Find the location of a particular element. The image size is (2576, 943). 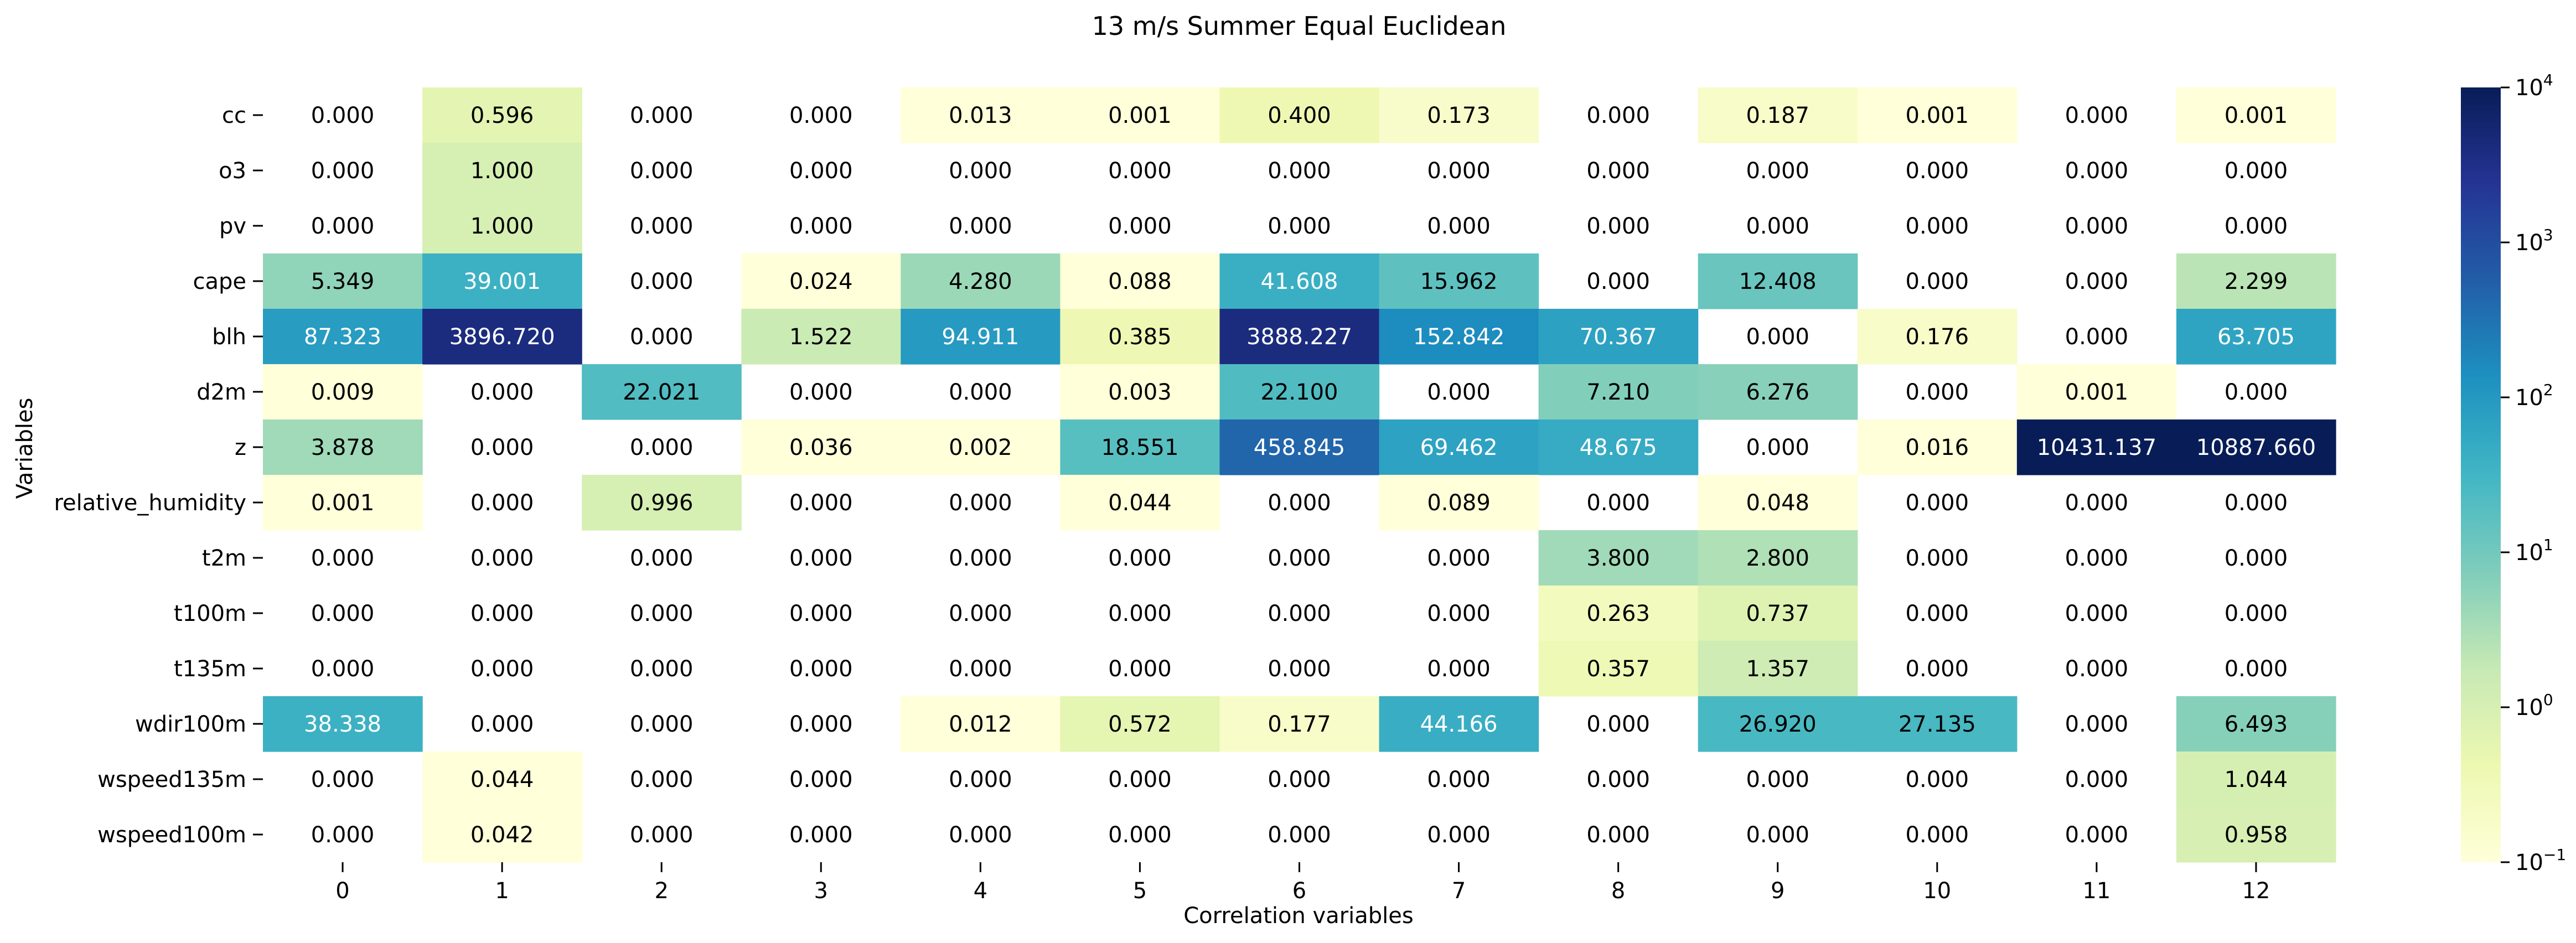

cell-value-label: 22.021 is located at coordinates (661, 392).